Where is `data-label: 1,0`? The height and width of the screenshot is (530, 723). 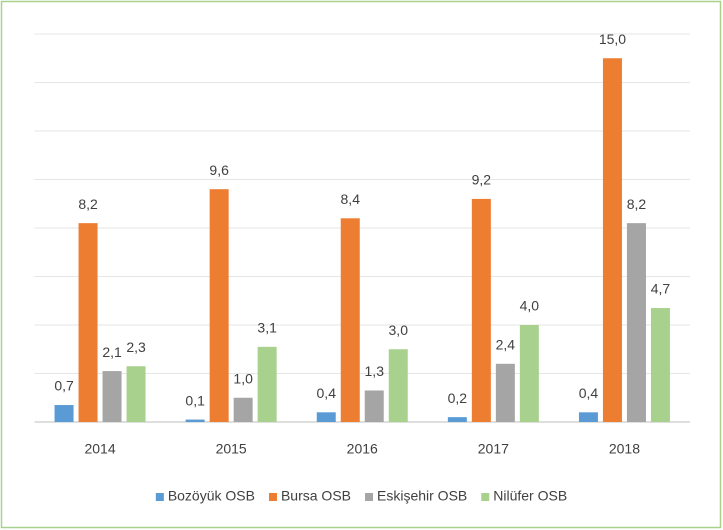
data-label: 1,0 is located at coordinates (243, 378).